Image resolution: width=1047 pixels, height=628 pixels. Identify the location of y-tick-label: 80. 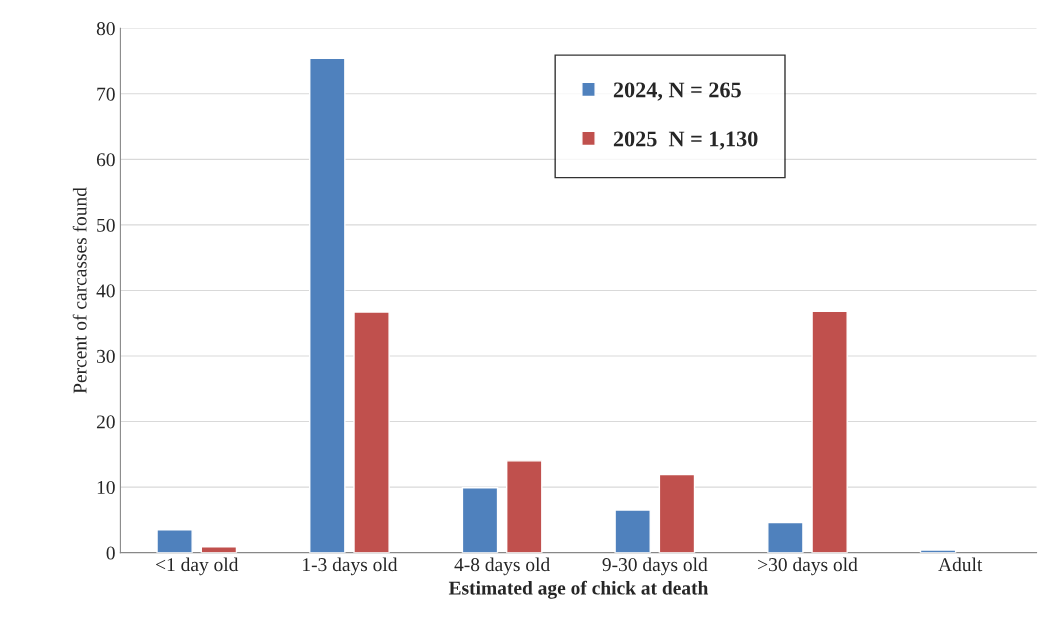
(105, 29).